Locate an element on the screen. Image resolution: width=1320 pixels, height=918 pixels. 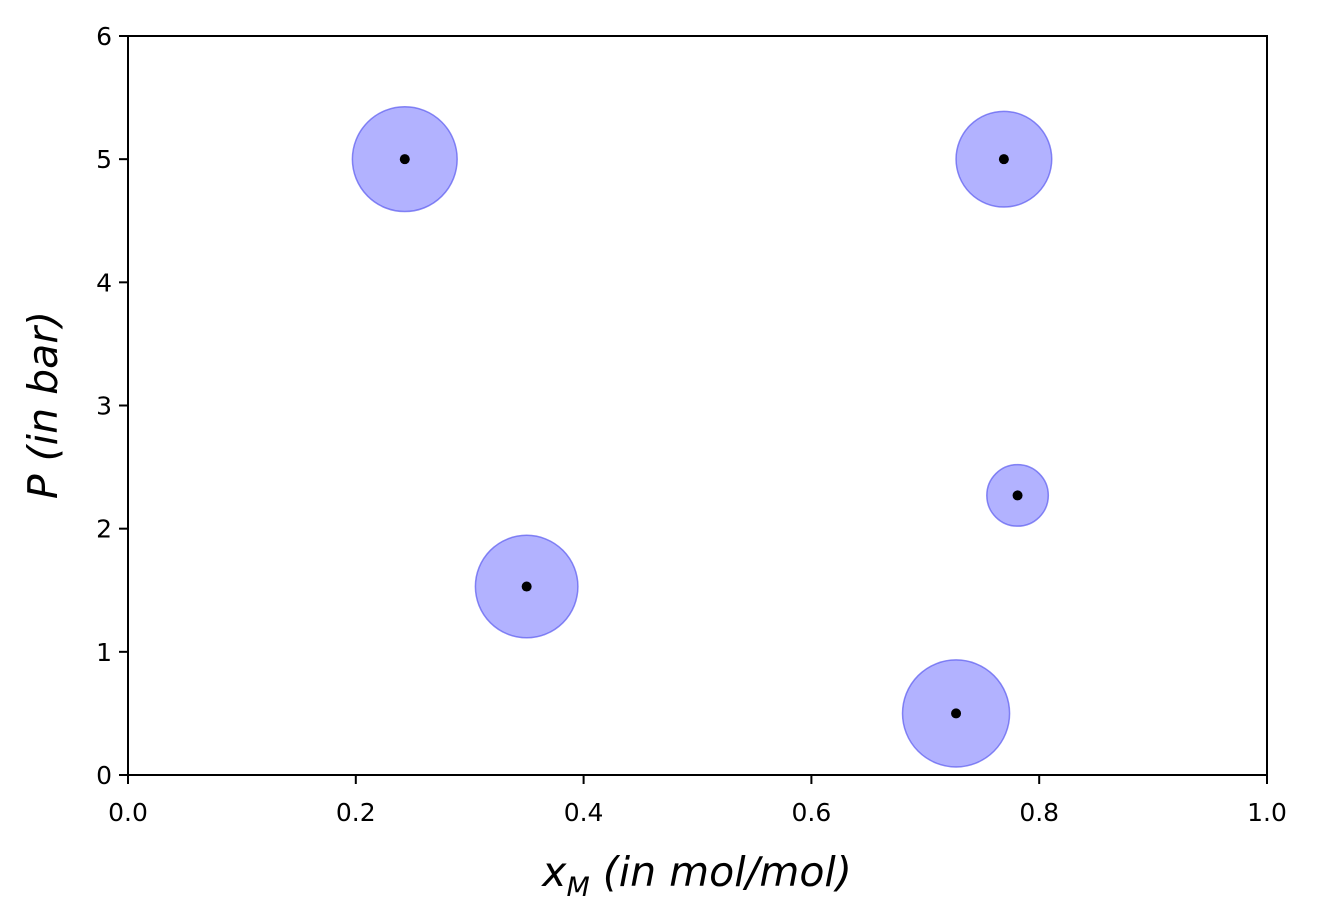
y-tick-label-4: 4 is located at coordinates (104, 282).